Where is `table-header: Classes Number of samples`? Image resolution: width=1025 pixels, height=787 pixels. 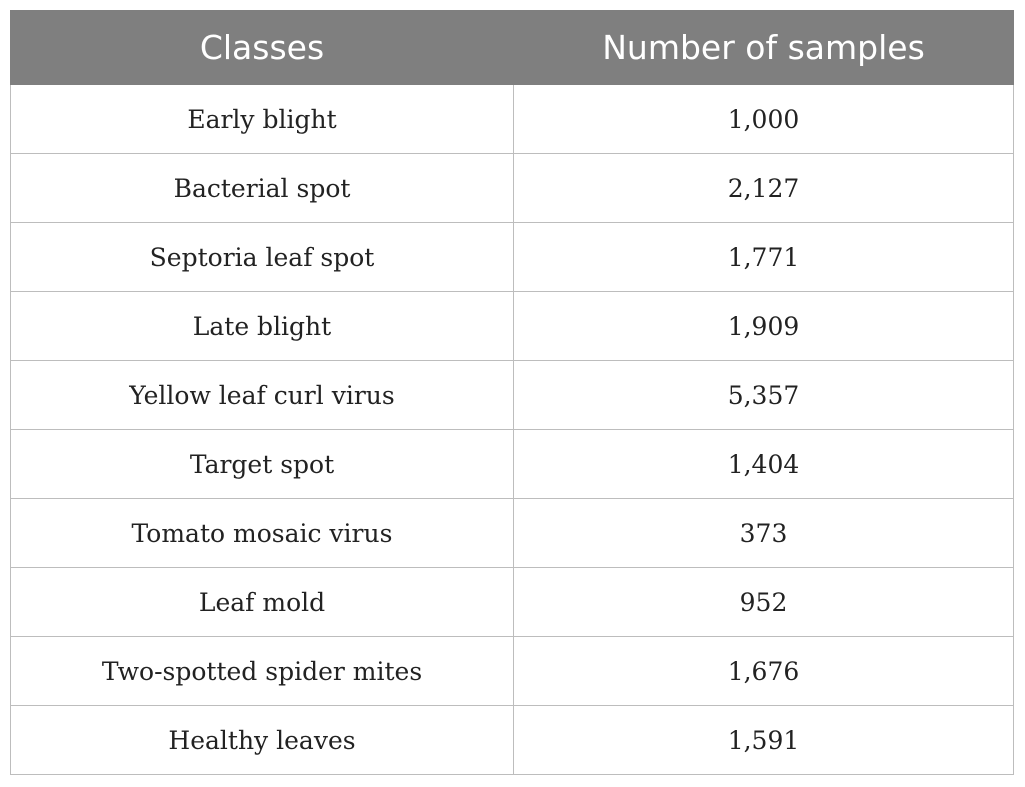 table-header: Classes Number of samples is located at coordinates (512, 47).